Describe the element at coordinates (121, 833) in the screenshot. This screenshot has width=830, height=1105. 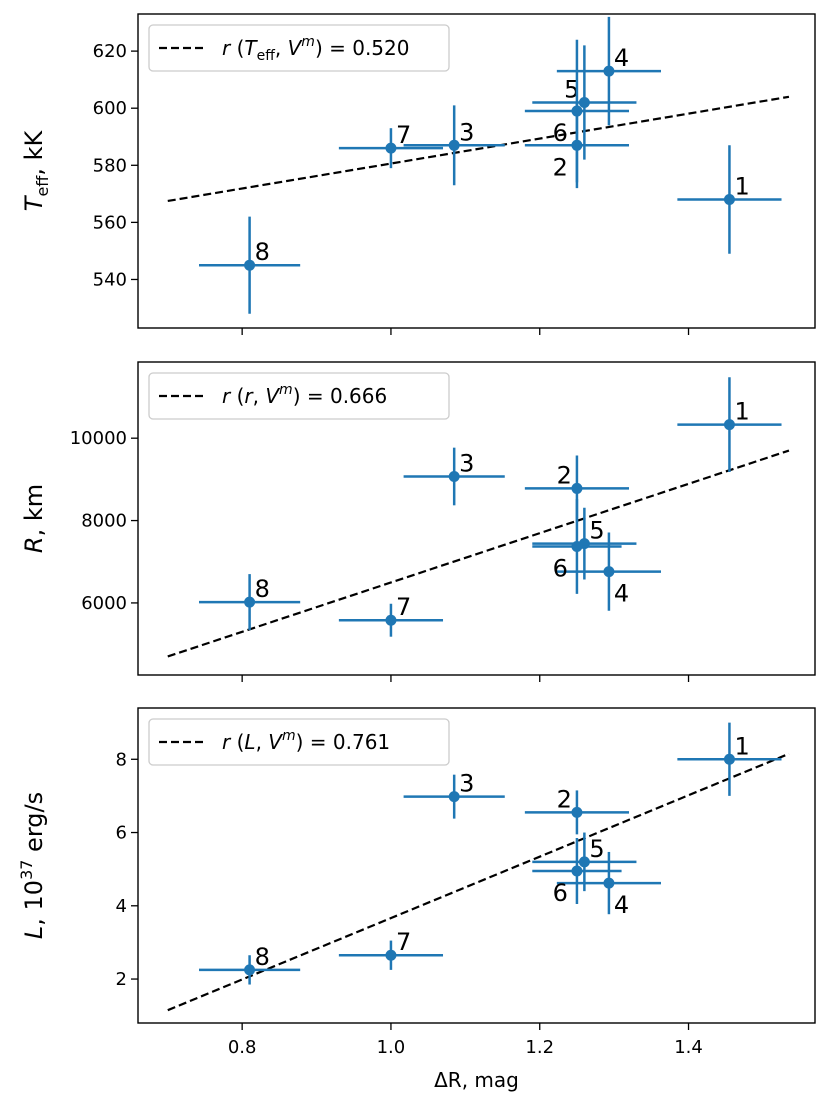
I see `y-tick-label: 6` at that location.